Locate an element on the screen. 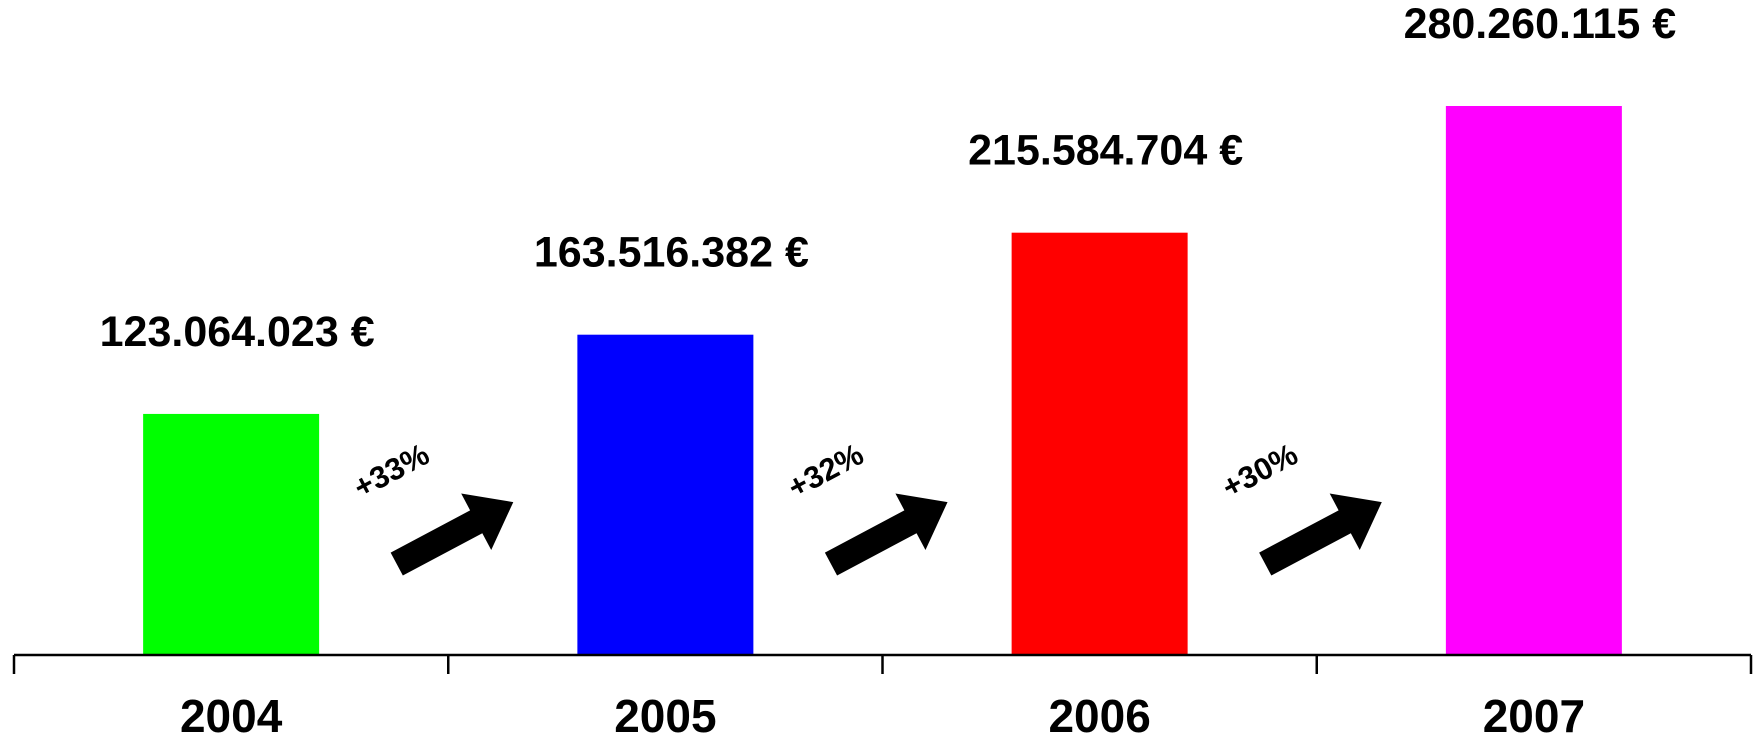 The image size is (1759, 753). bar-2005 is located at coordinates (665, 494).